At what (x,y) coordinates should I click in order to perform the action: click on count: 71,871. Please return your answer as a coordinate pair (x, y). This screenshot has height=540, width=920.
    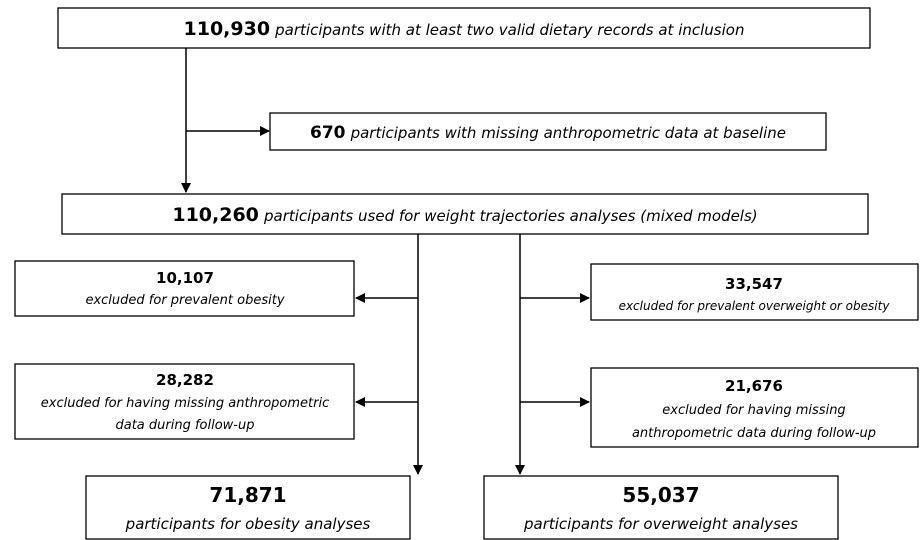
    Looking at the image, I should click on (247, 495).